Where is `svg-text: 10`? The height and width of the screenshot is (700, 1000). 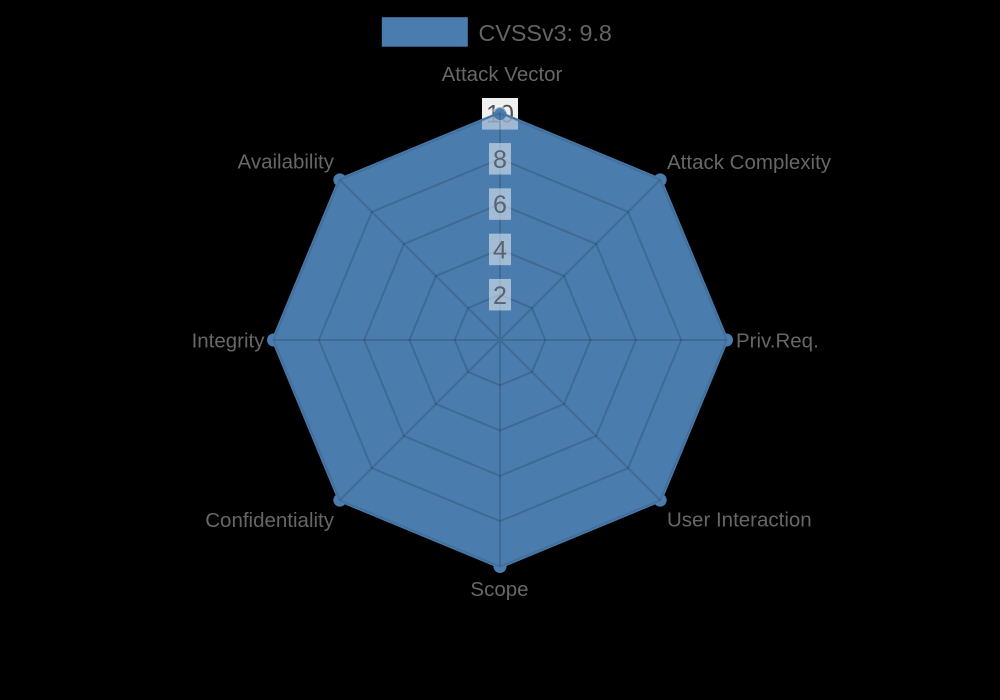 svg-text: 10 is located at coordinates (500, 115).